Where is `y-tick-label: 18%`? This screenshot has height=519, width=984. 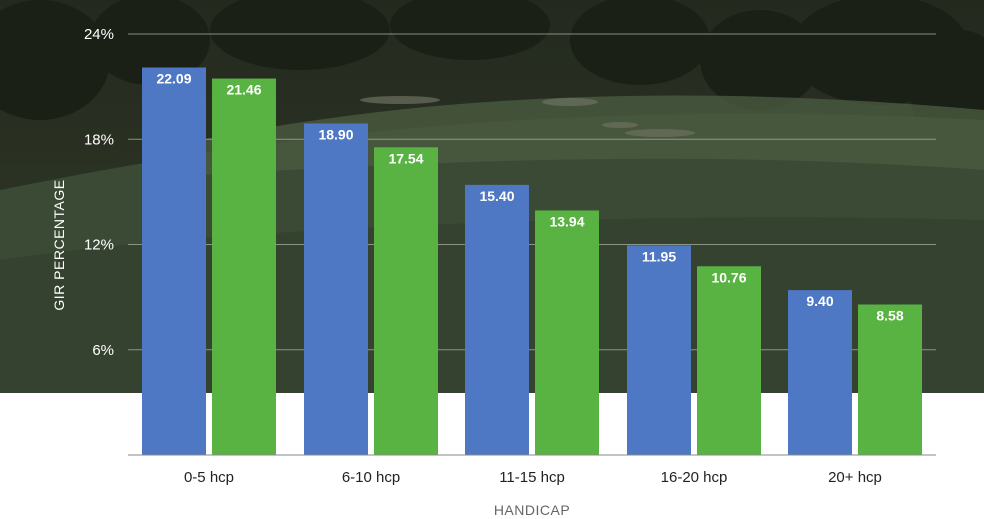
y-tick-label: 18% is located at coordinates (99, 139).